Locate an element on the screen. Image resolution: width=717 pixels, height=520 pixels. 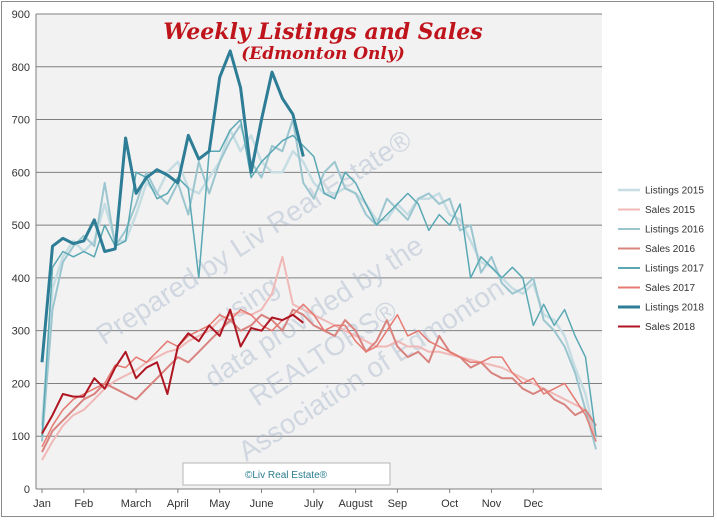
y-tick-label: 900 is located at coordinates (21, 15).